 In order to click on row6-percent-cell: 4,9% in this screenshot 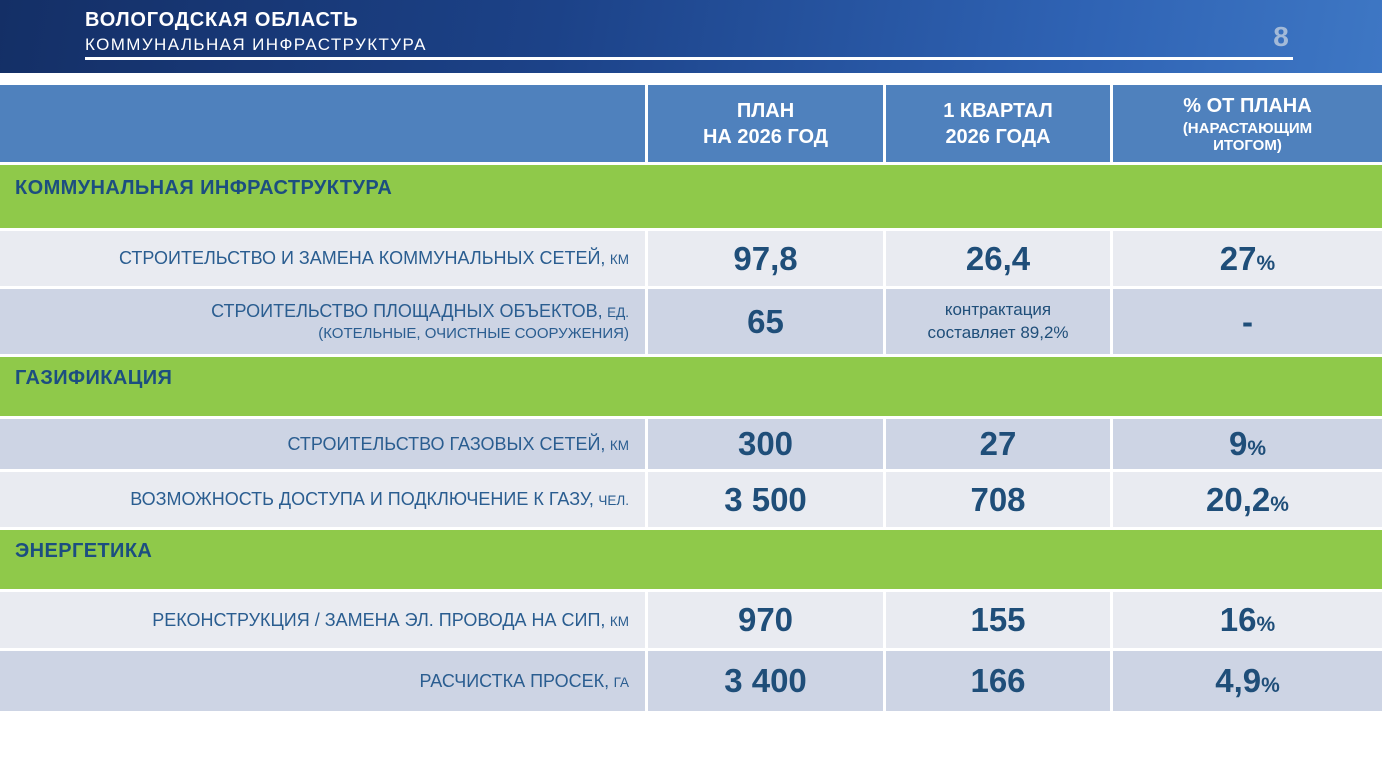, I will do `click(1247, 681)`.